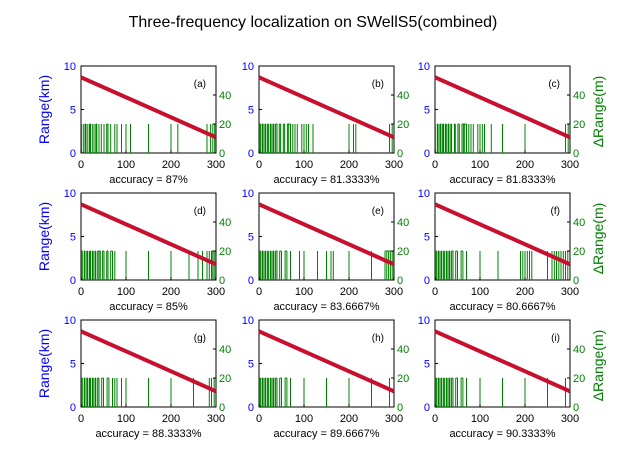 The height and width of the screenshot is (454, 627). I want to click on panel-label: (i), so click(555, 338).